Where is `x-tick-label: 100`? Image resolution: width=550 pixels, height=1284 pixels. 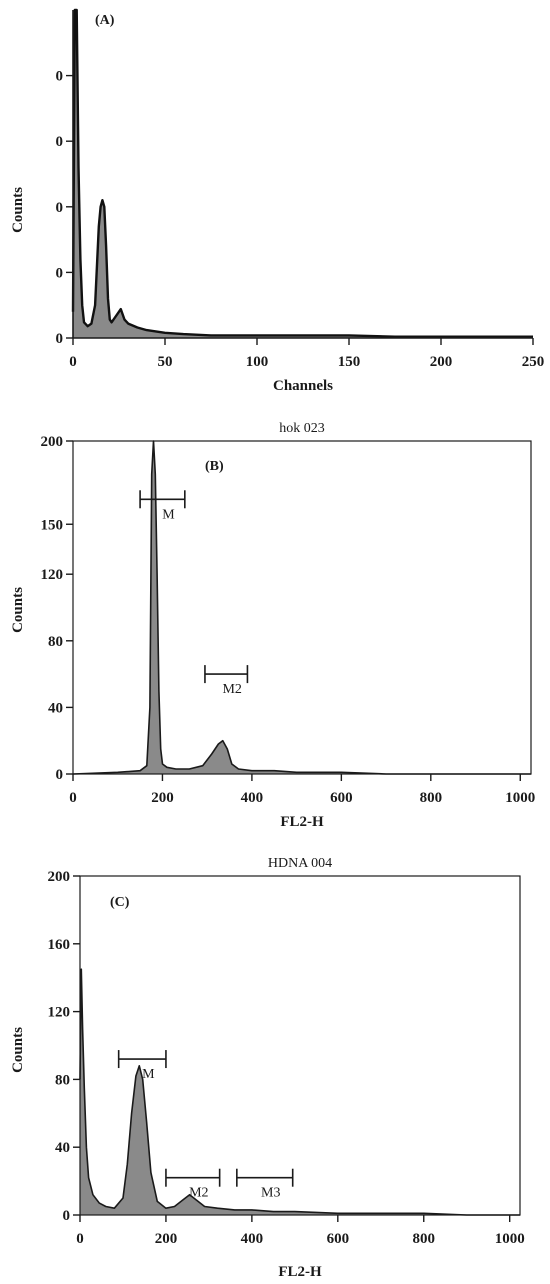
x-tick-label: 100 is located at coordinates (257, 362).